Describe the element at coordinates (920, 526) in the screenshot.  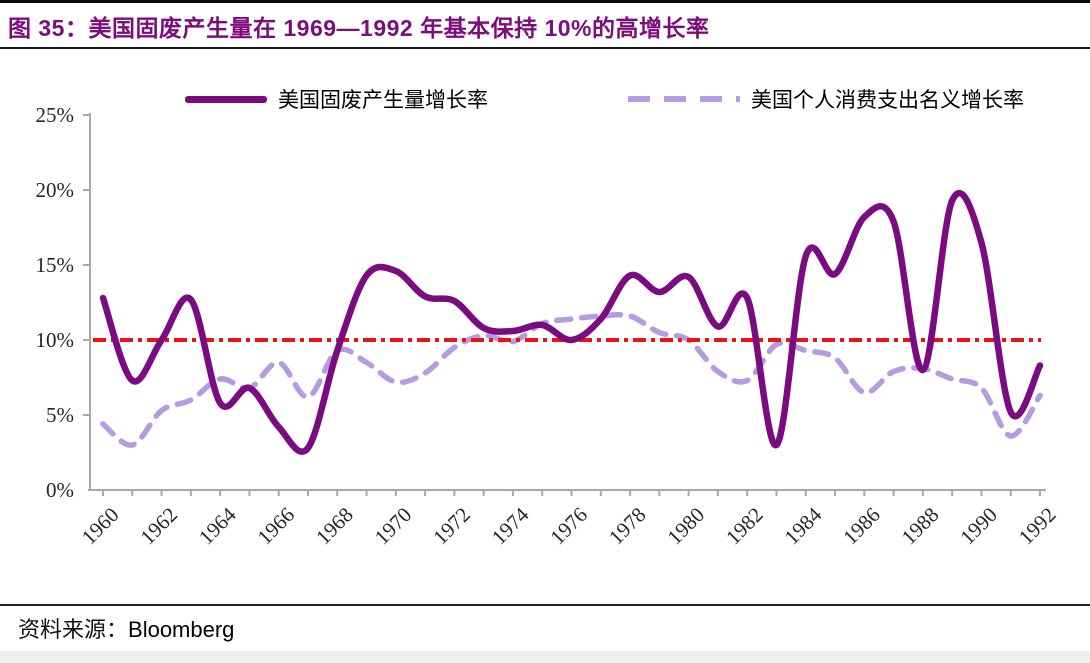
I see `x-tick-label: 1988` at that location.